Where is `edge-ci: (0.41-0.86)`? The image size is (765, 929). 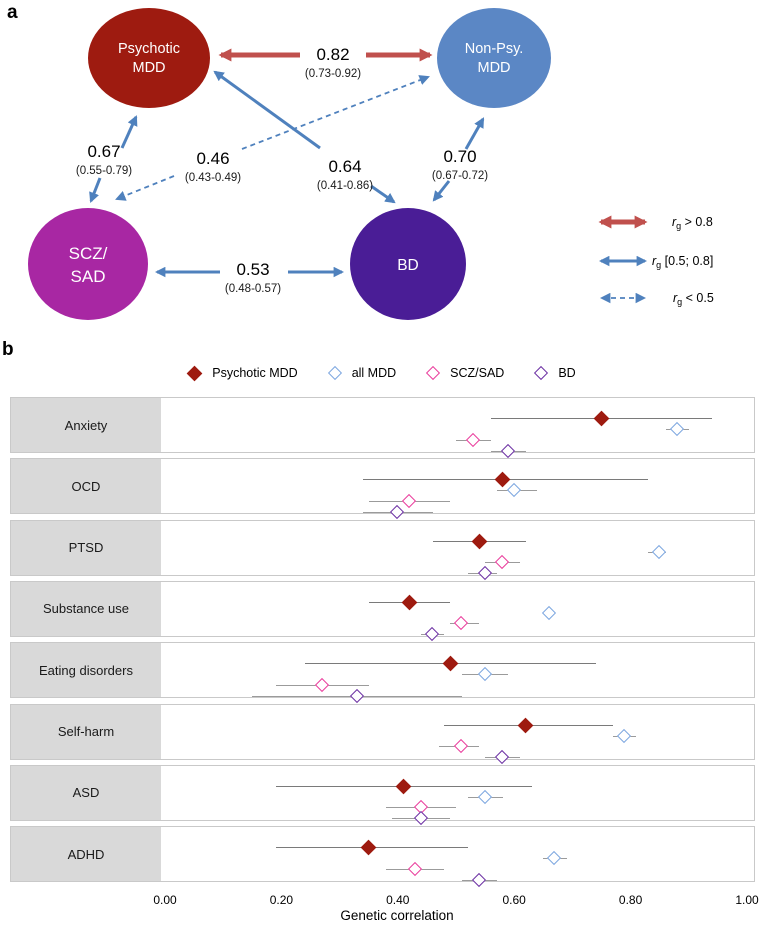
edge-ci: (0.41-0.86) is located at coordinates (345, 186).